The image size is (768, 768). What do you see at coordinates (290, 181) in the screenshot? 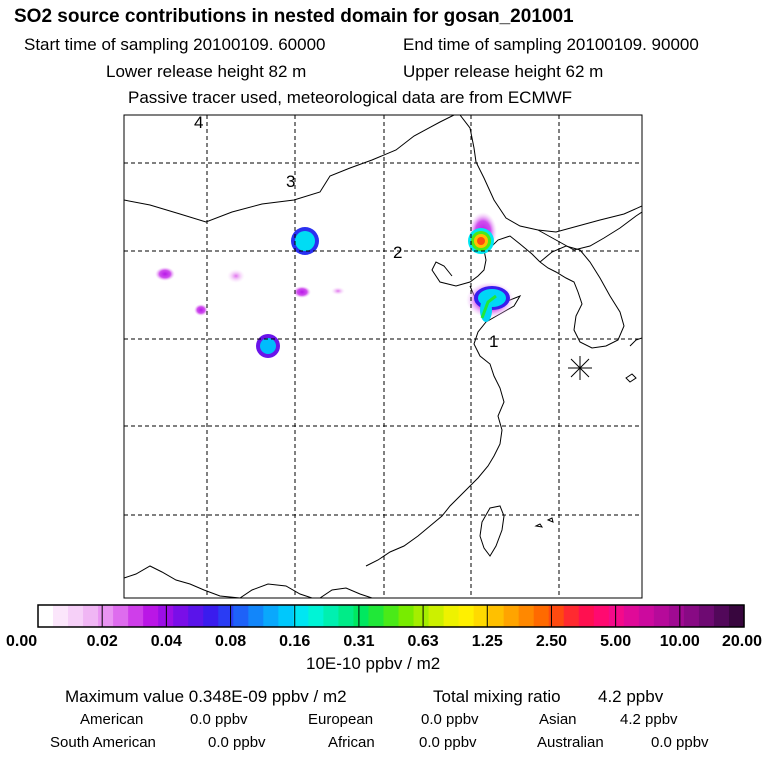
I see `region-label-3: 3` at bounding box center [290, 181].